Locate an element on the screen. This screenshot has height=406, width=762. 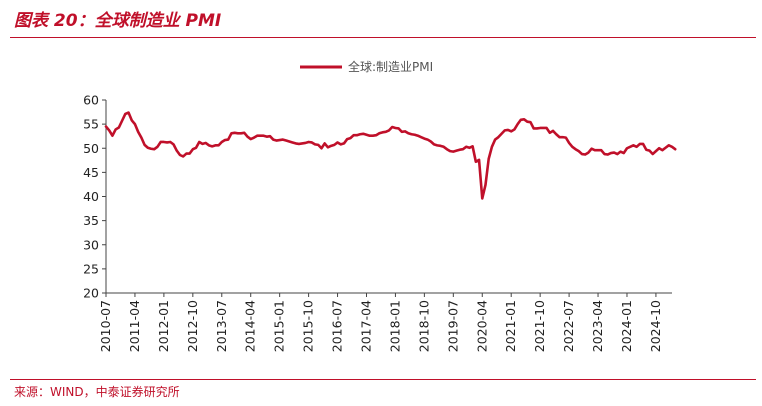
footer-divider is located at coordinates (383, 379).